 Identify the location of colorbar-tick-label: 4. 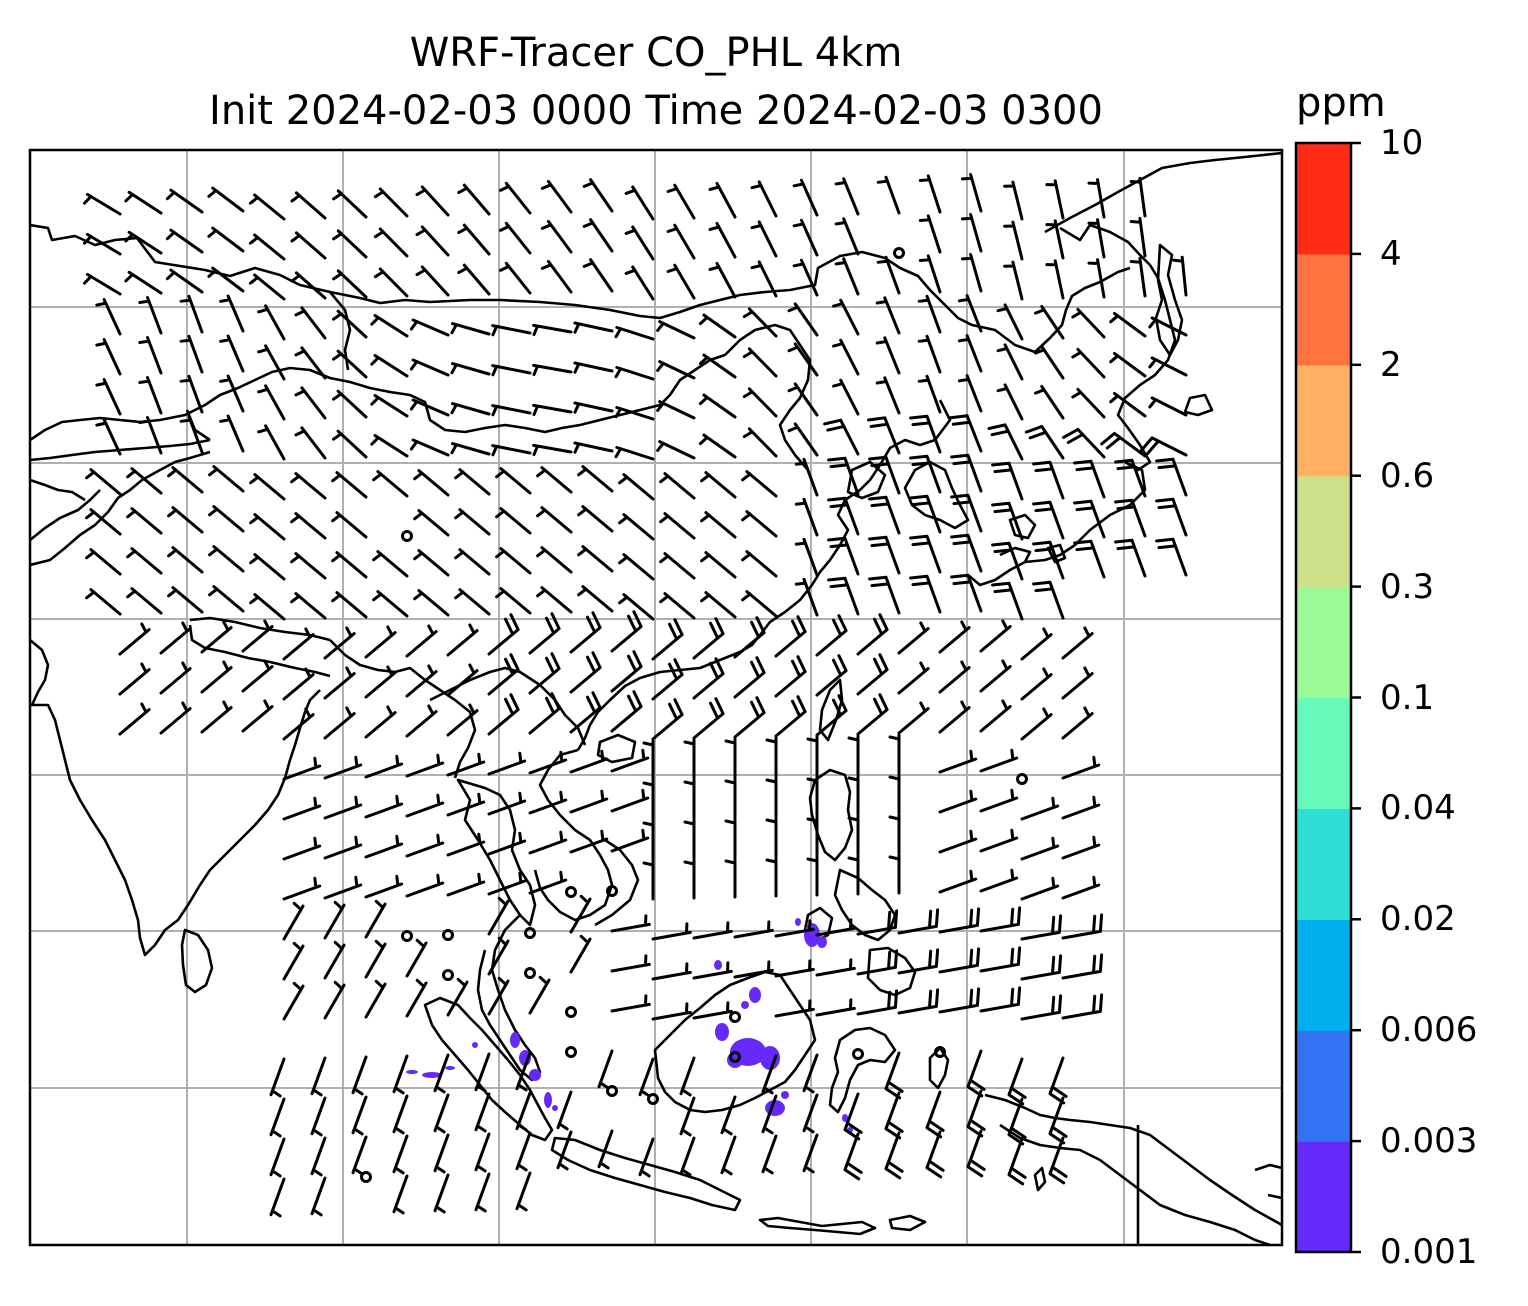
(1391, 253).